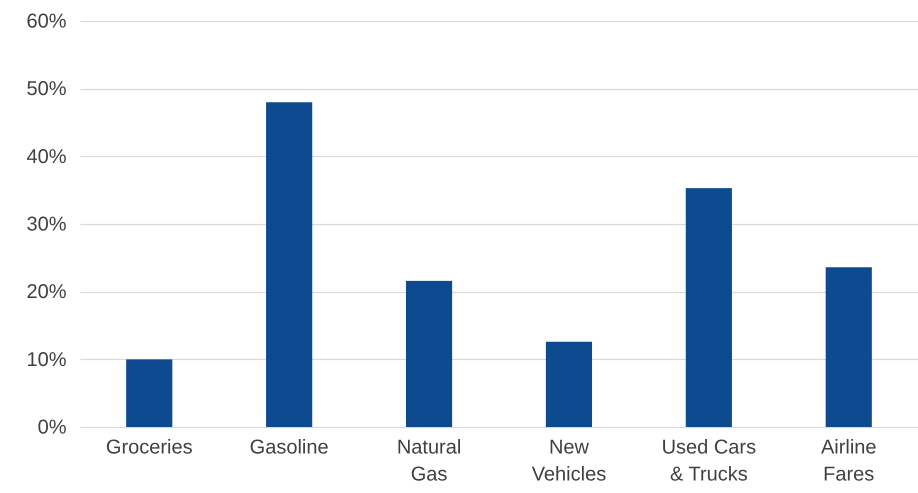  I want to click on y-tick-label: 20%, so click(46, 292).